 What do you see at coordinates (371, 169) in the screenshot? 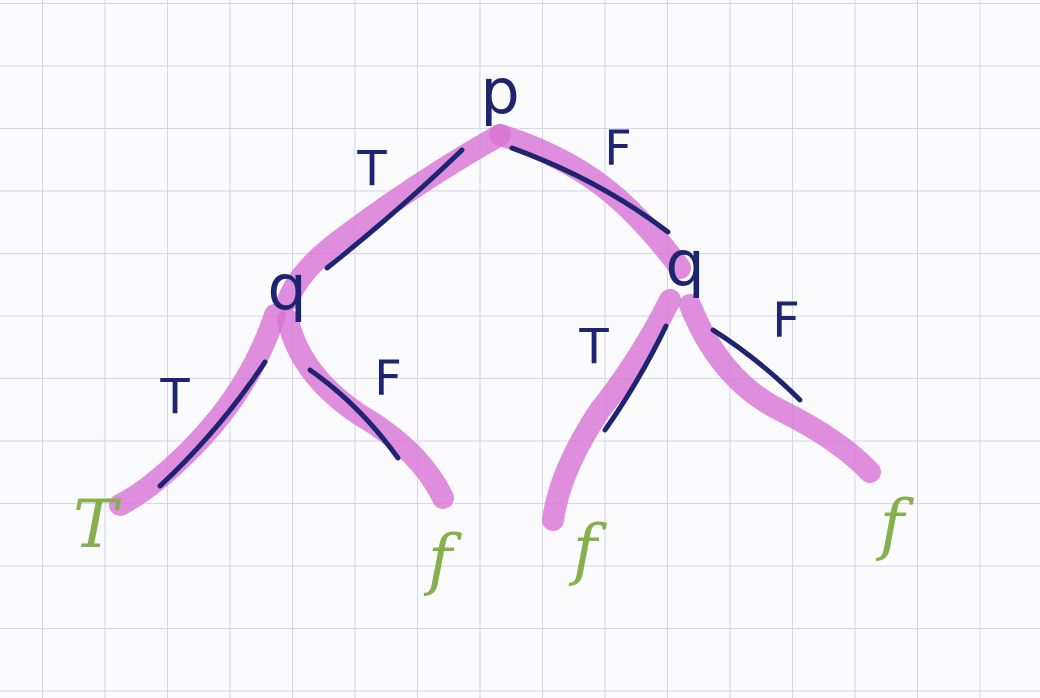
I see `edge-label-root-left: T` at bounding box center [371, 169].